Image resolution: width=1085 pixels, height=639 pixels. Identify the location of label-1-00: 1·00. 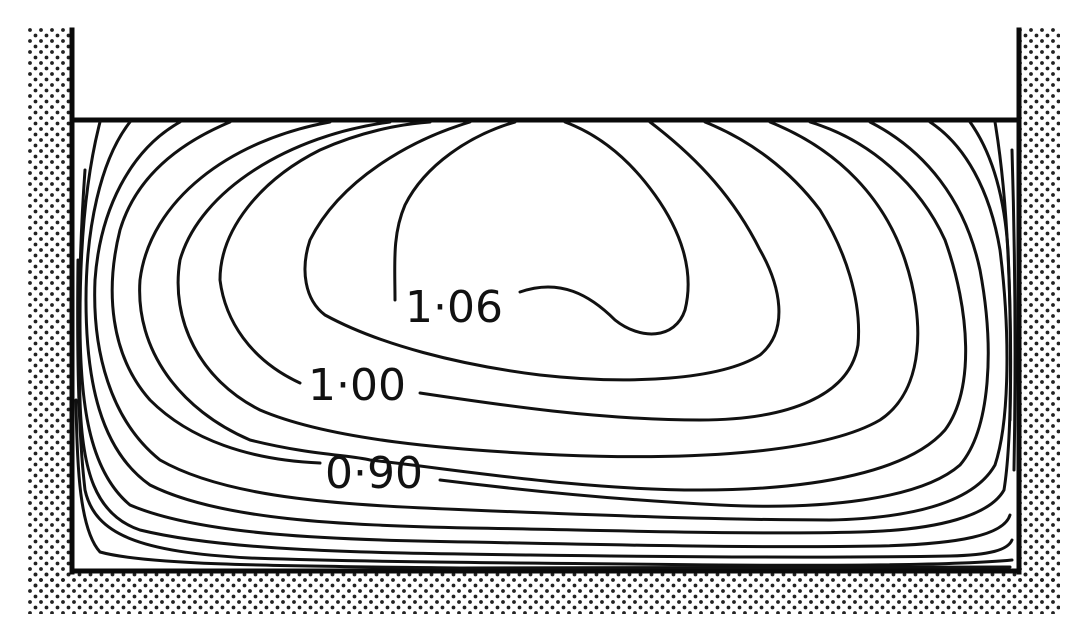
(357, 385).